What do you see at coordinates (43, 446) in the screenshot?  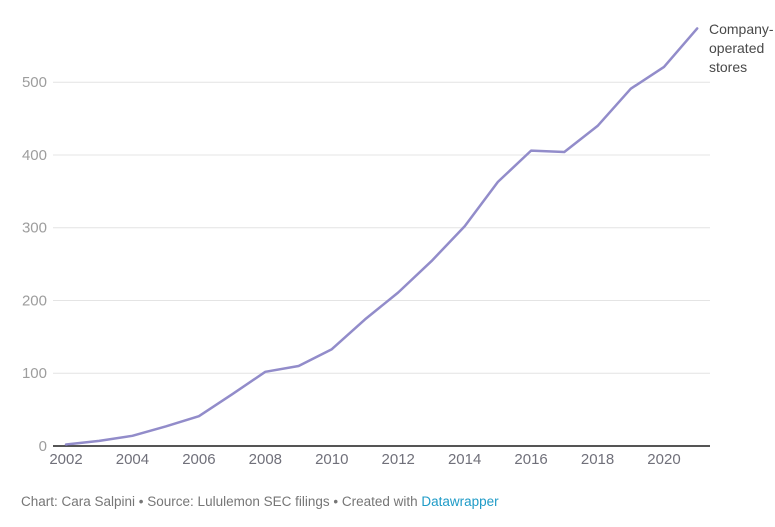 I see `y-tick-label: 0` at bounding box center [43, 446].